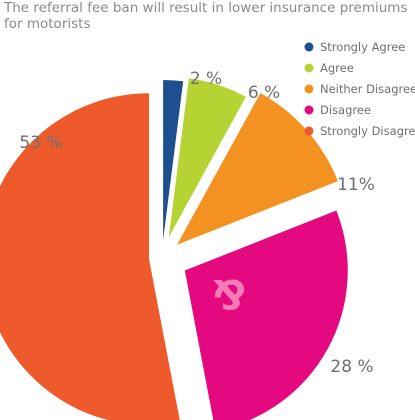 The height and width of the screenshot is (420, 415). What do you see at coordinates (351, 367) in the screenshot?
I see `value-label-disagree: 28 %` at bounding box center [351, 367].